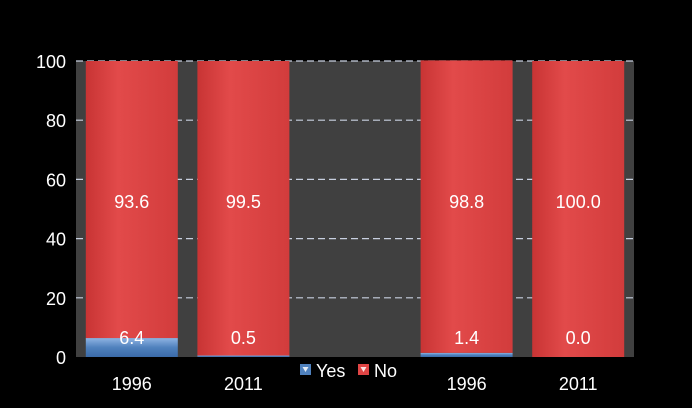 This screenshot has width=692, height=408. What do you see at coordinates (355, 384) in the screenshot?
I see `x-axis: 1996 2011 1996 2011` at bounding box center [355, 384].